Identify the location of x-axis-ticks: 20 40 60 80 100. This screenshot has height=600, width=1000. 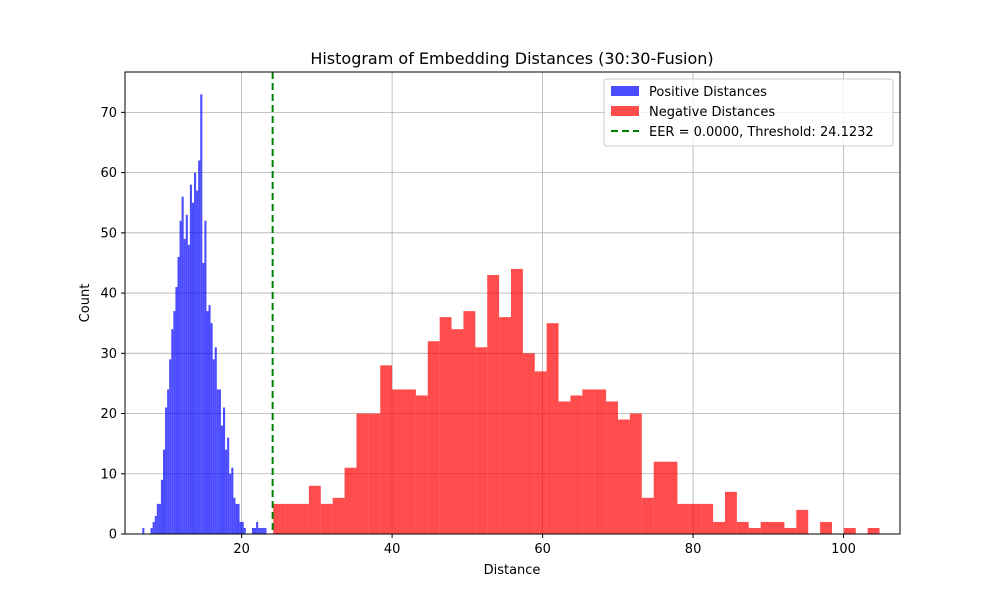
(544, 545).